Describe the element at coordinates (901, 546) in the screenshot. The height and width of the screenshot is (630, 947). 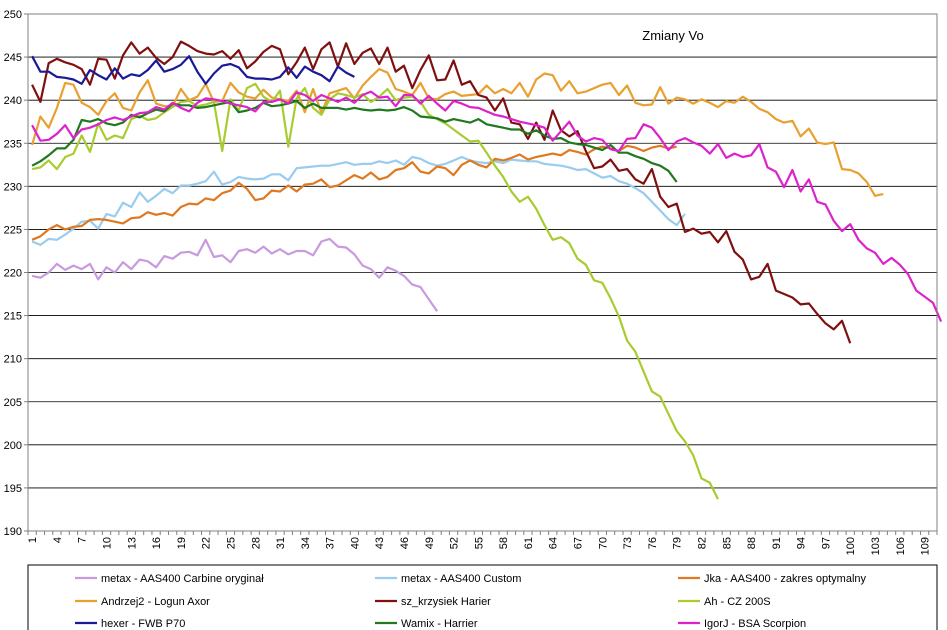
I see `x-tick-label: 106` at that location.